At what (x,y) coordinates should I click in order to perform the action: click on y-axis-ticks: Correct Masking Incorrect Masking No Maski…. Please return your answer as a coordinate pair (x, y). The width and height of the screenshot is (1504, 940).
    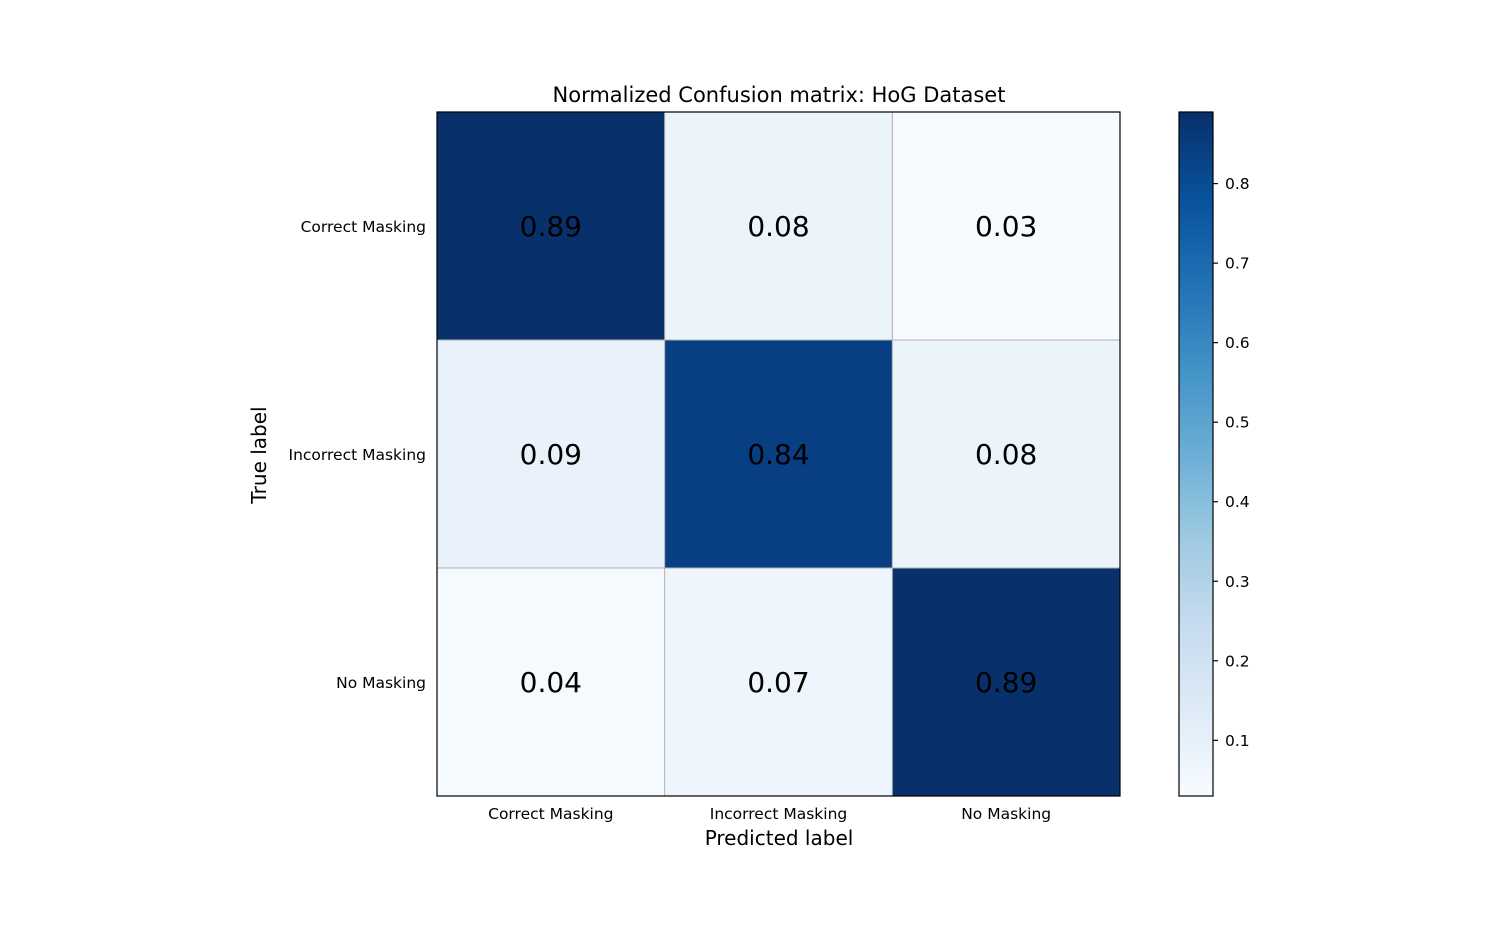
    Looking at the image, I should click on (358, 455).